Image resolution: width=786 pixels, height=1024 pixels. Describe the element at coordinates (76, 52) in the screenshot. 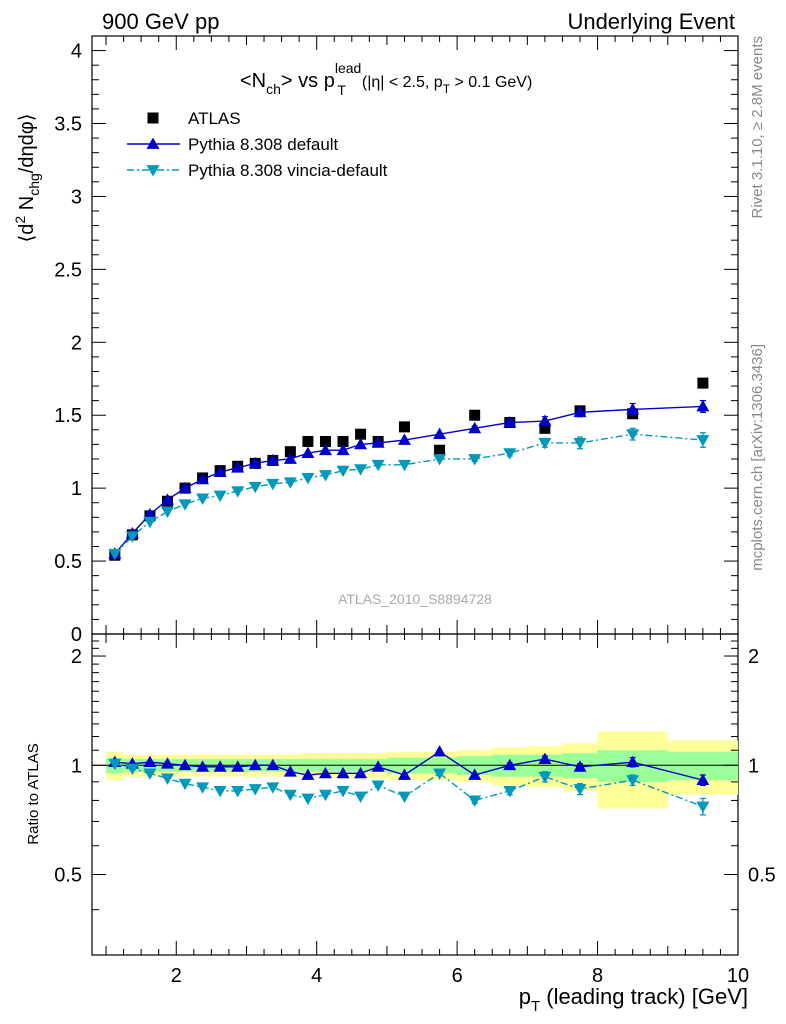

I see `y-tick-label: 4` at that location.